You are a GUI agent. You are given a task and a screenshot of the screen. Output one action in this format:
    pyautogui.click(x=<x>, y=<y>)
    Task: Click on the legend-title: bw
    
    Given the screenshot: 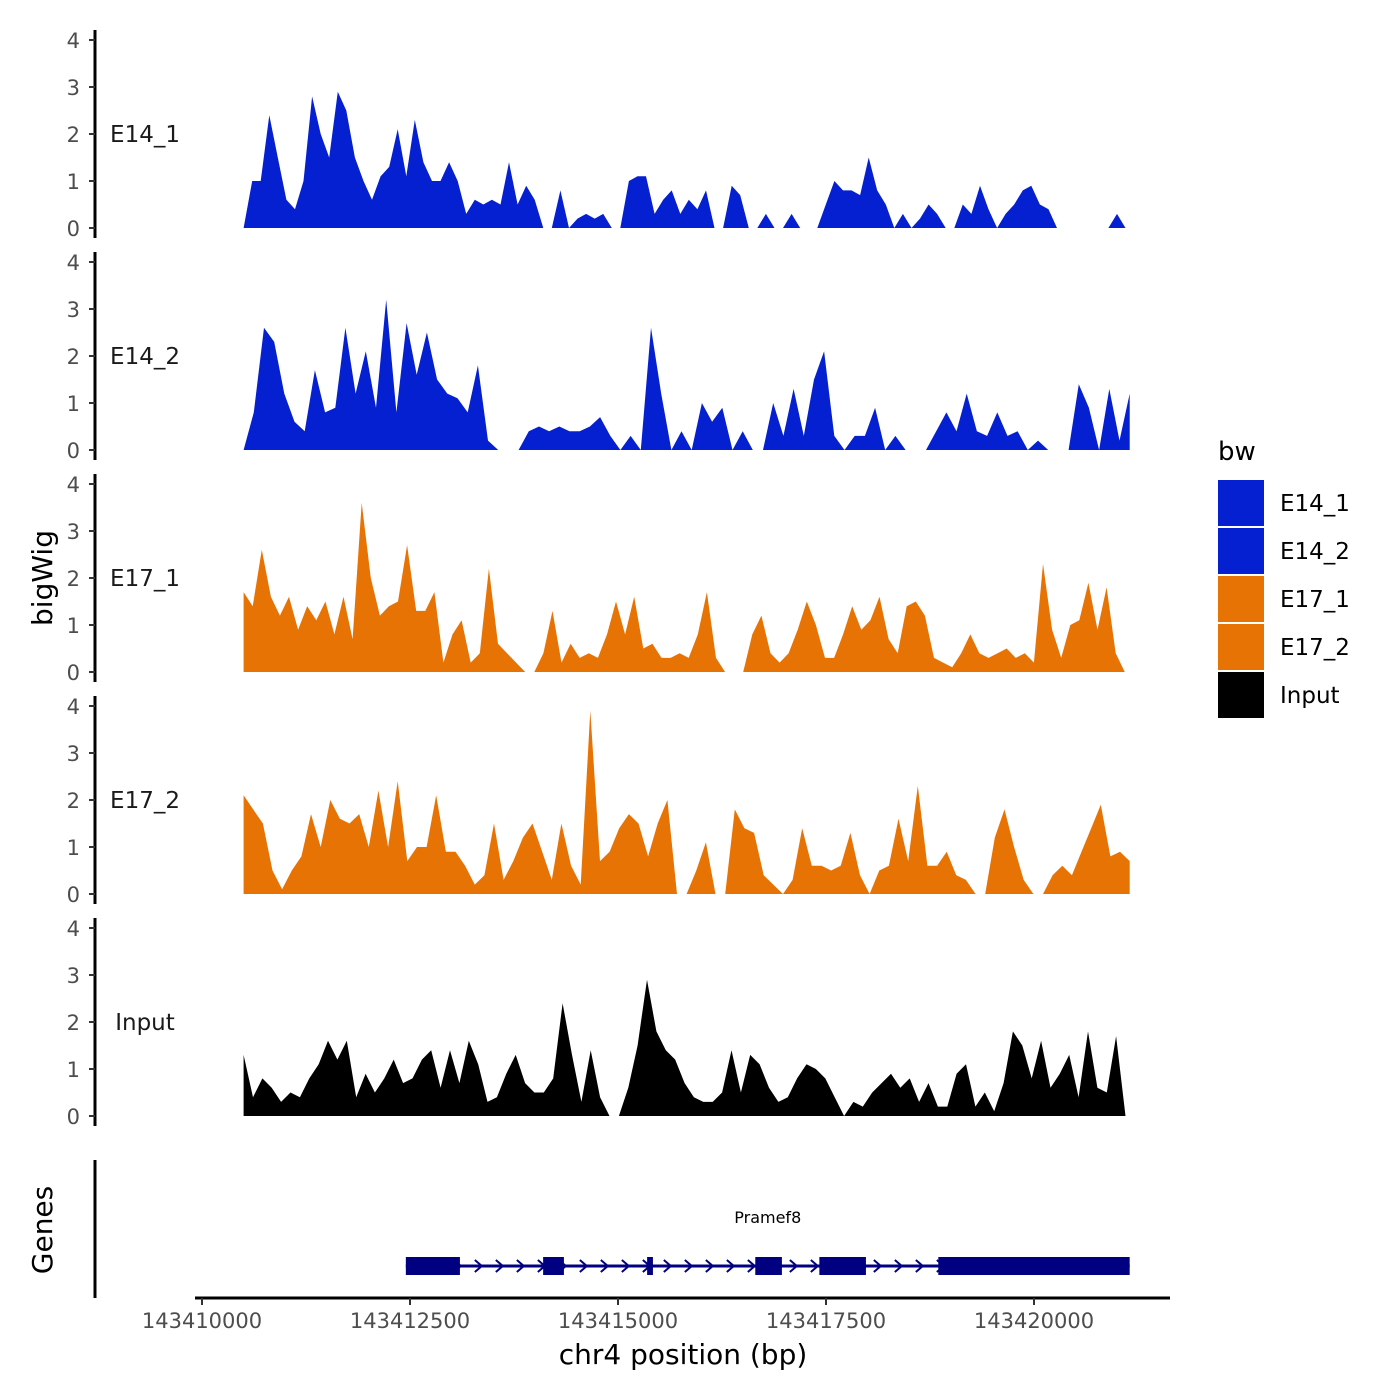 What is the action you would take?
    pyautogui.click(x=1237, y=452)
    